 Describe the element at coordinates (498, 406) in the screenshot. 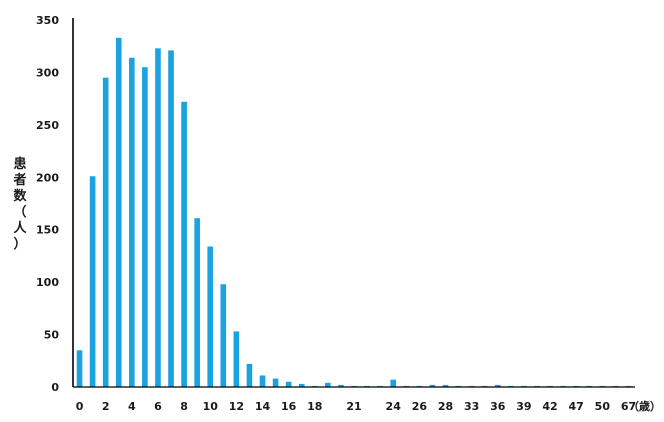

I see `x-tick-label-36: 36` at that location.